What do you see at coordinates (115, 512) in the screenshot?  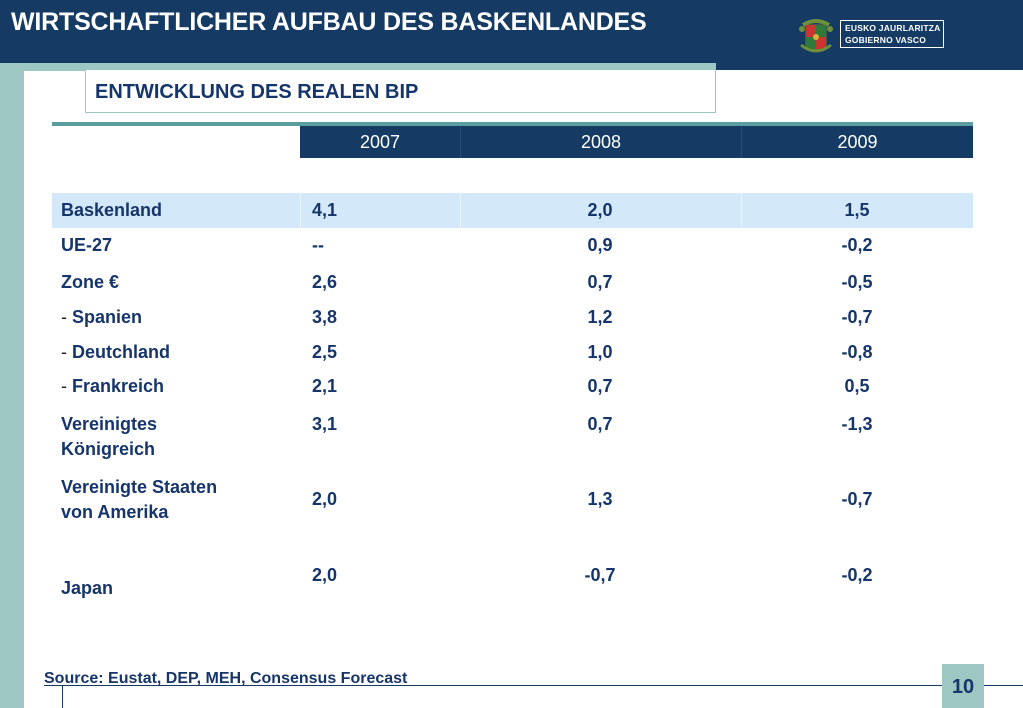 I see `row-label-text-line2: von Amerika` at bounding box center [115, 512].